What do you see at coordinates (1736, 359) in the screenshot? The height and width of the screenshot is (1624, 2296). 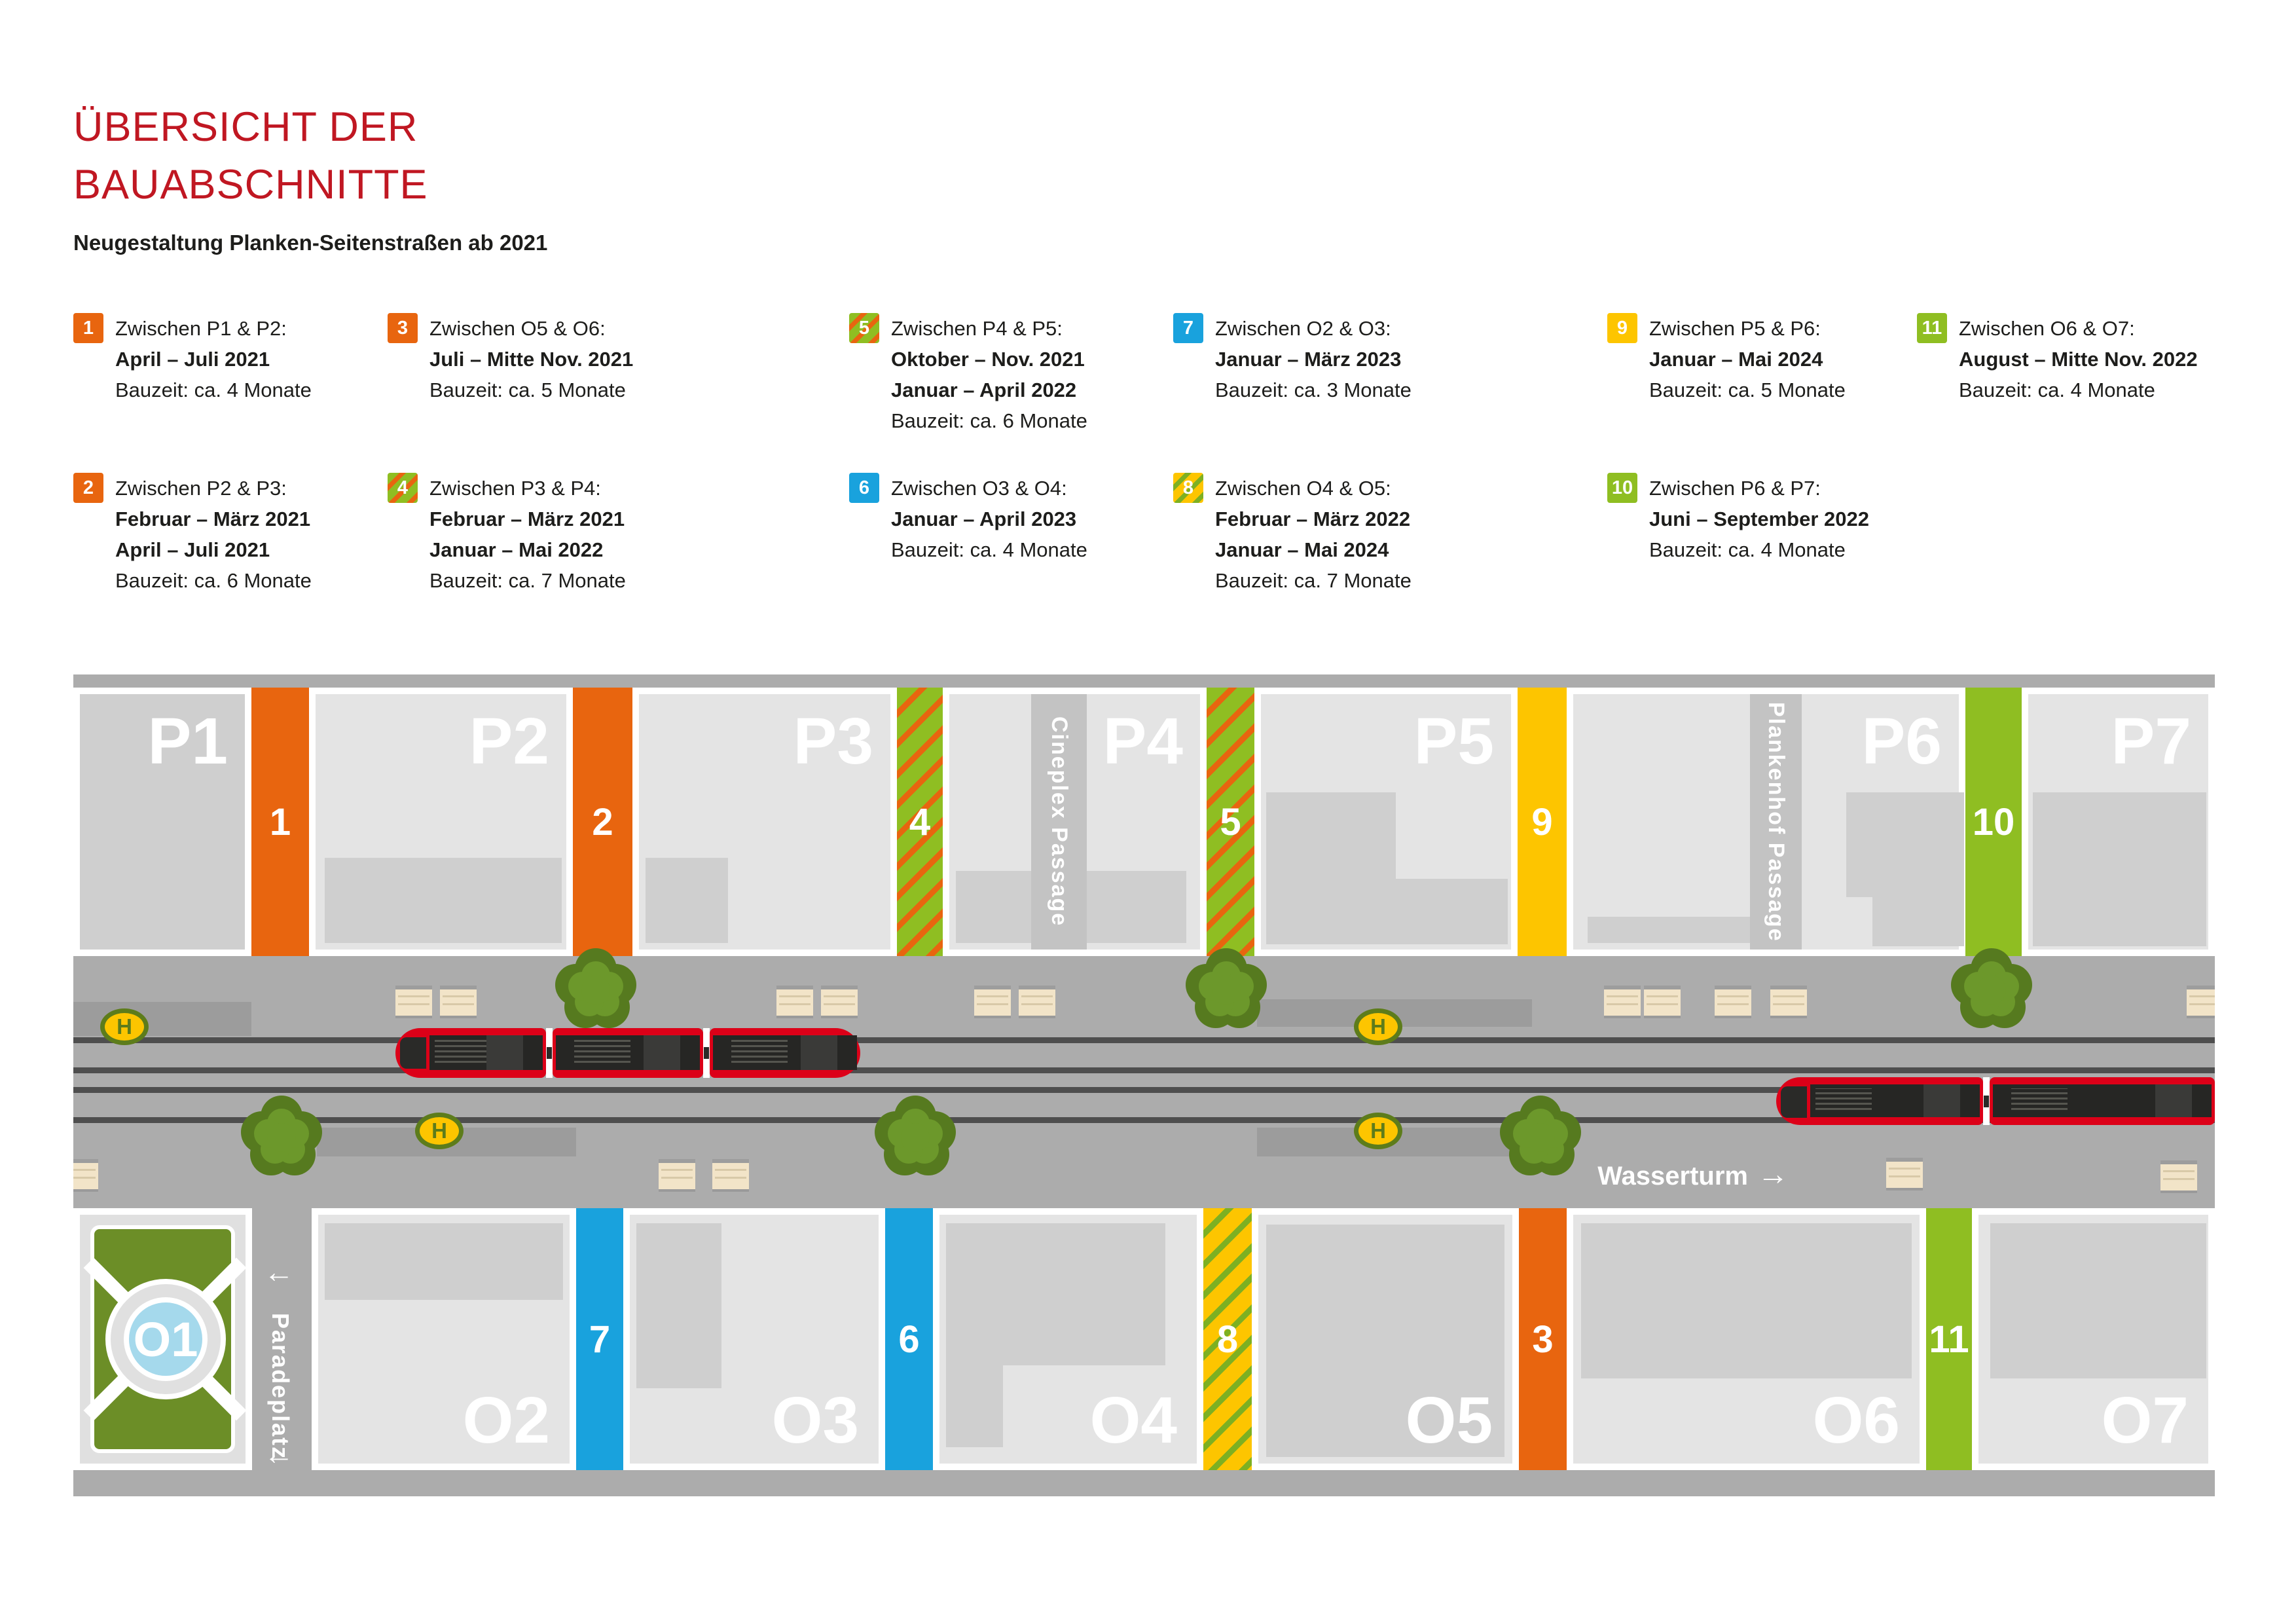 I see `legend-line: Januar – Mai 2024` at bounding box center [1736, 359].